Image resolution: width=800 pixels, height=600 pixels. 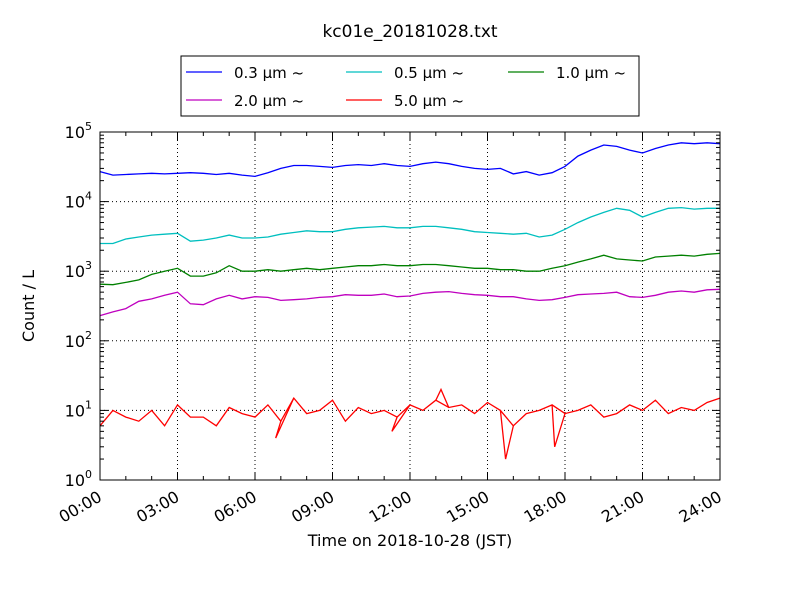 I want to click on legend-box, so click(x=410, y=86).